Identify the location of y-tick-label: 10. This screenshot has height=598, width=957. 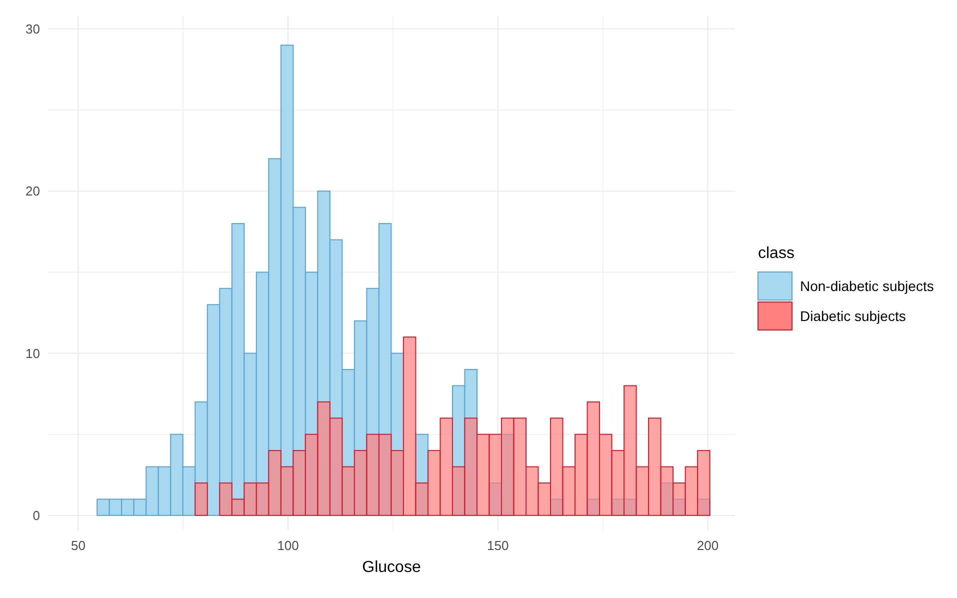
(33, 353).